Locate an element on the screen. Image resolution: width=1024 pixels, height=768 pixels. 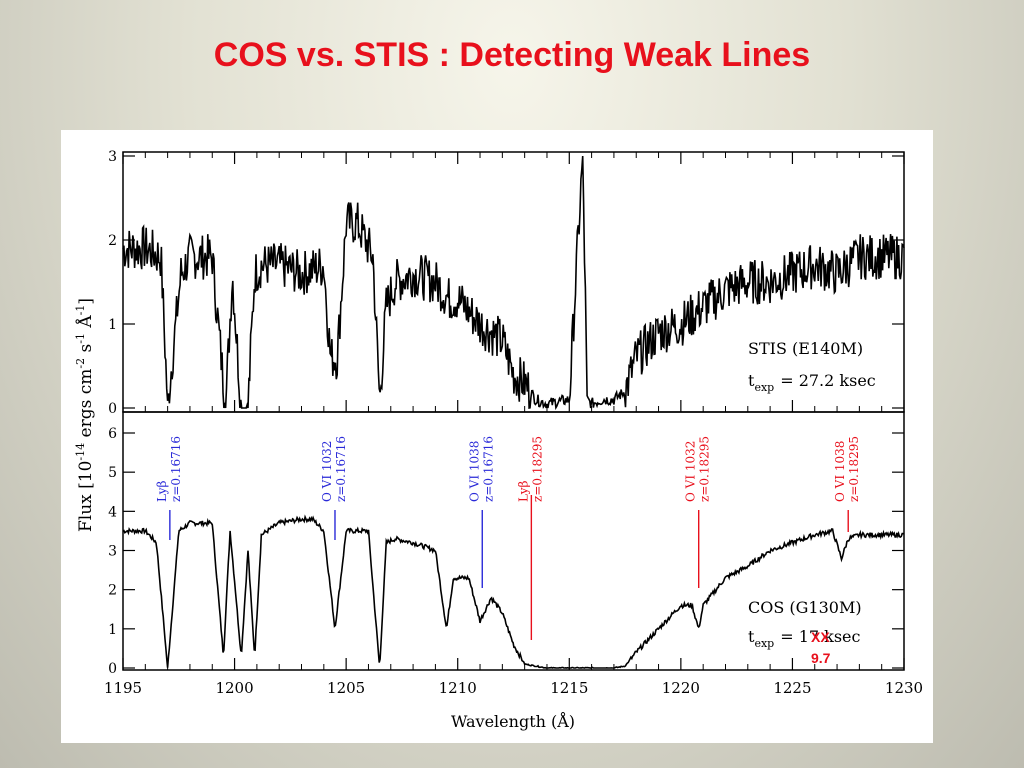
x-tick-label: 1230 is located at coordinates (904, 688).